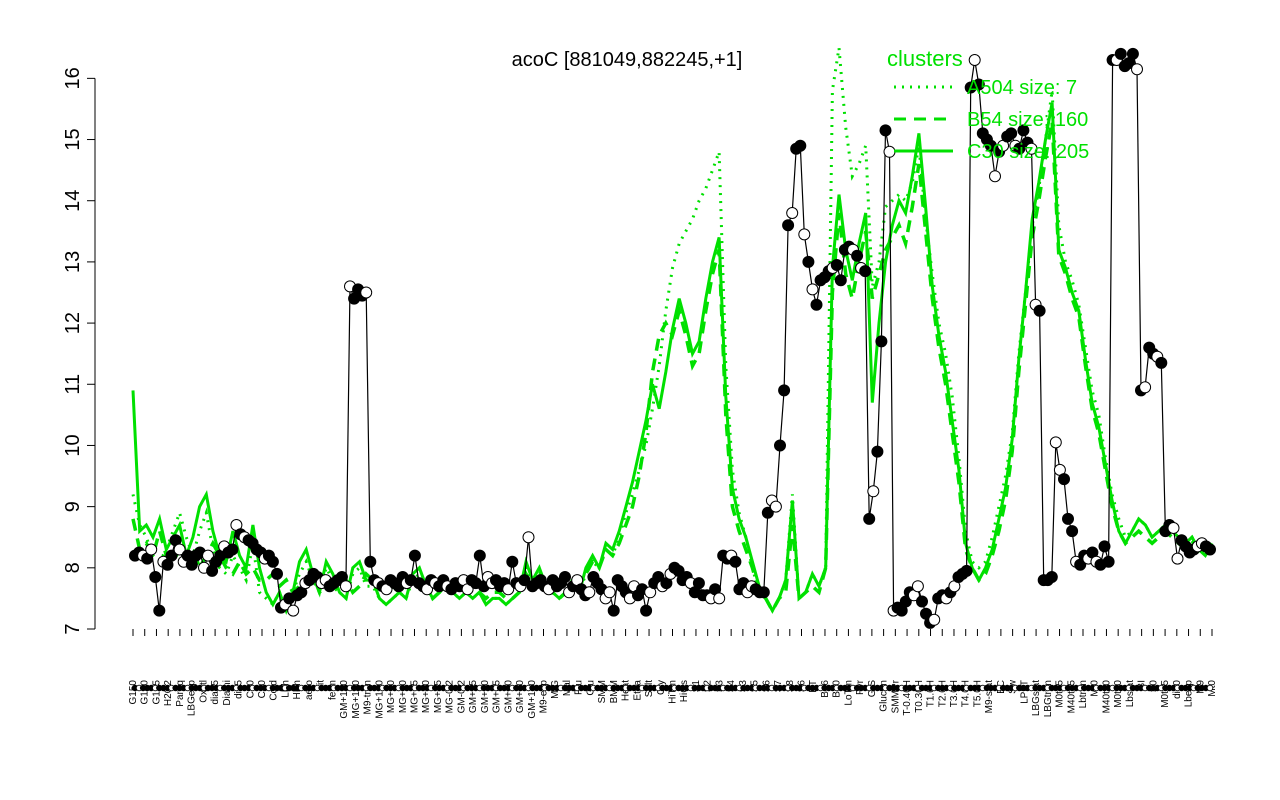 The width and height of the screenshot is (1280, 800). What do you see at coordinates (673, 692) in the screenshot?
I see `x-tick-label: HiTm` at bounding box center [673, 692].